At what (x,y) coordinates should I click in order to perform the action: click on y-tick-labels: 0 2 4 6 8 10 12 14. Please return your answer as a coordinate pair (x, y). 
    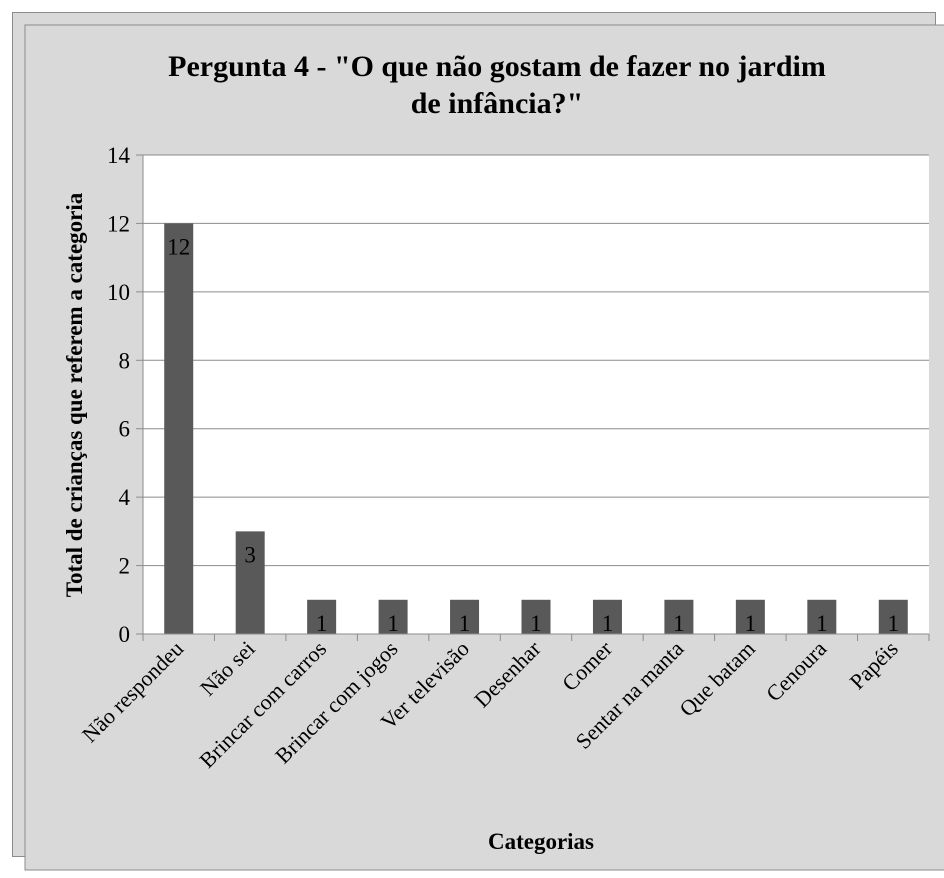
    Looking at the image, I should click on (119, 395).